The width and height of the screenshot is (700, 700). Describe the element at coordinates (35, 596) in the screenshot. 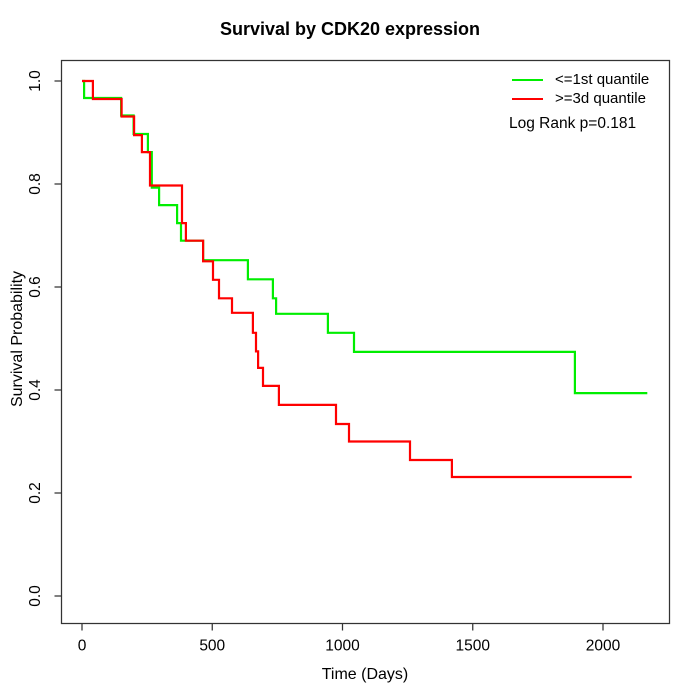

I see `y-tick-label: 0.0` at that location.